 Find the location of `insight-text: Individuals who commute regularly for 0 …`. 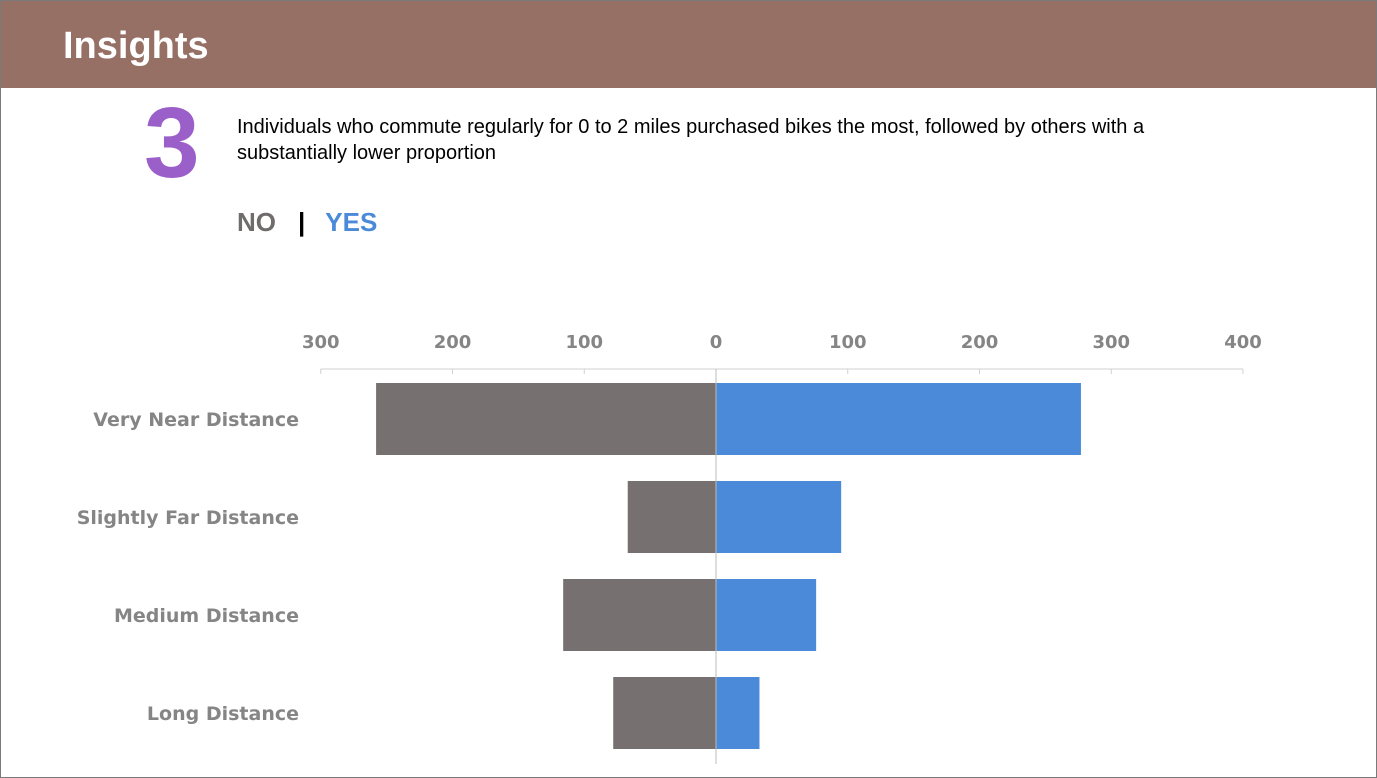

insight-text: Individuals who commute regularly for 0 … is located at coordinates (691, 140).